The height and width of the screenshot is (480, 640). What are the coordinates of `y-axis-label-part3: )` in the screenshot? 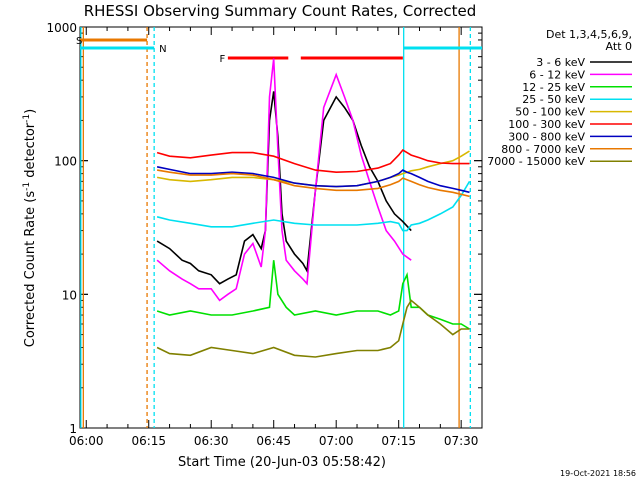 It's located at (30, 111).